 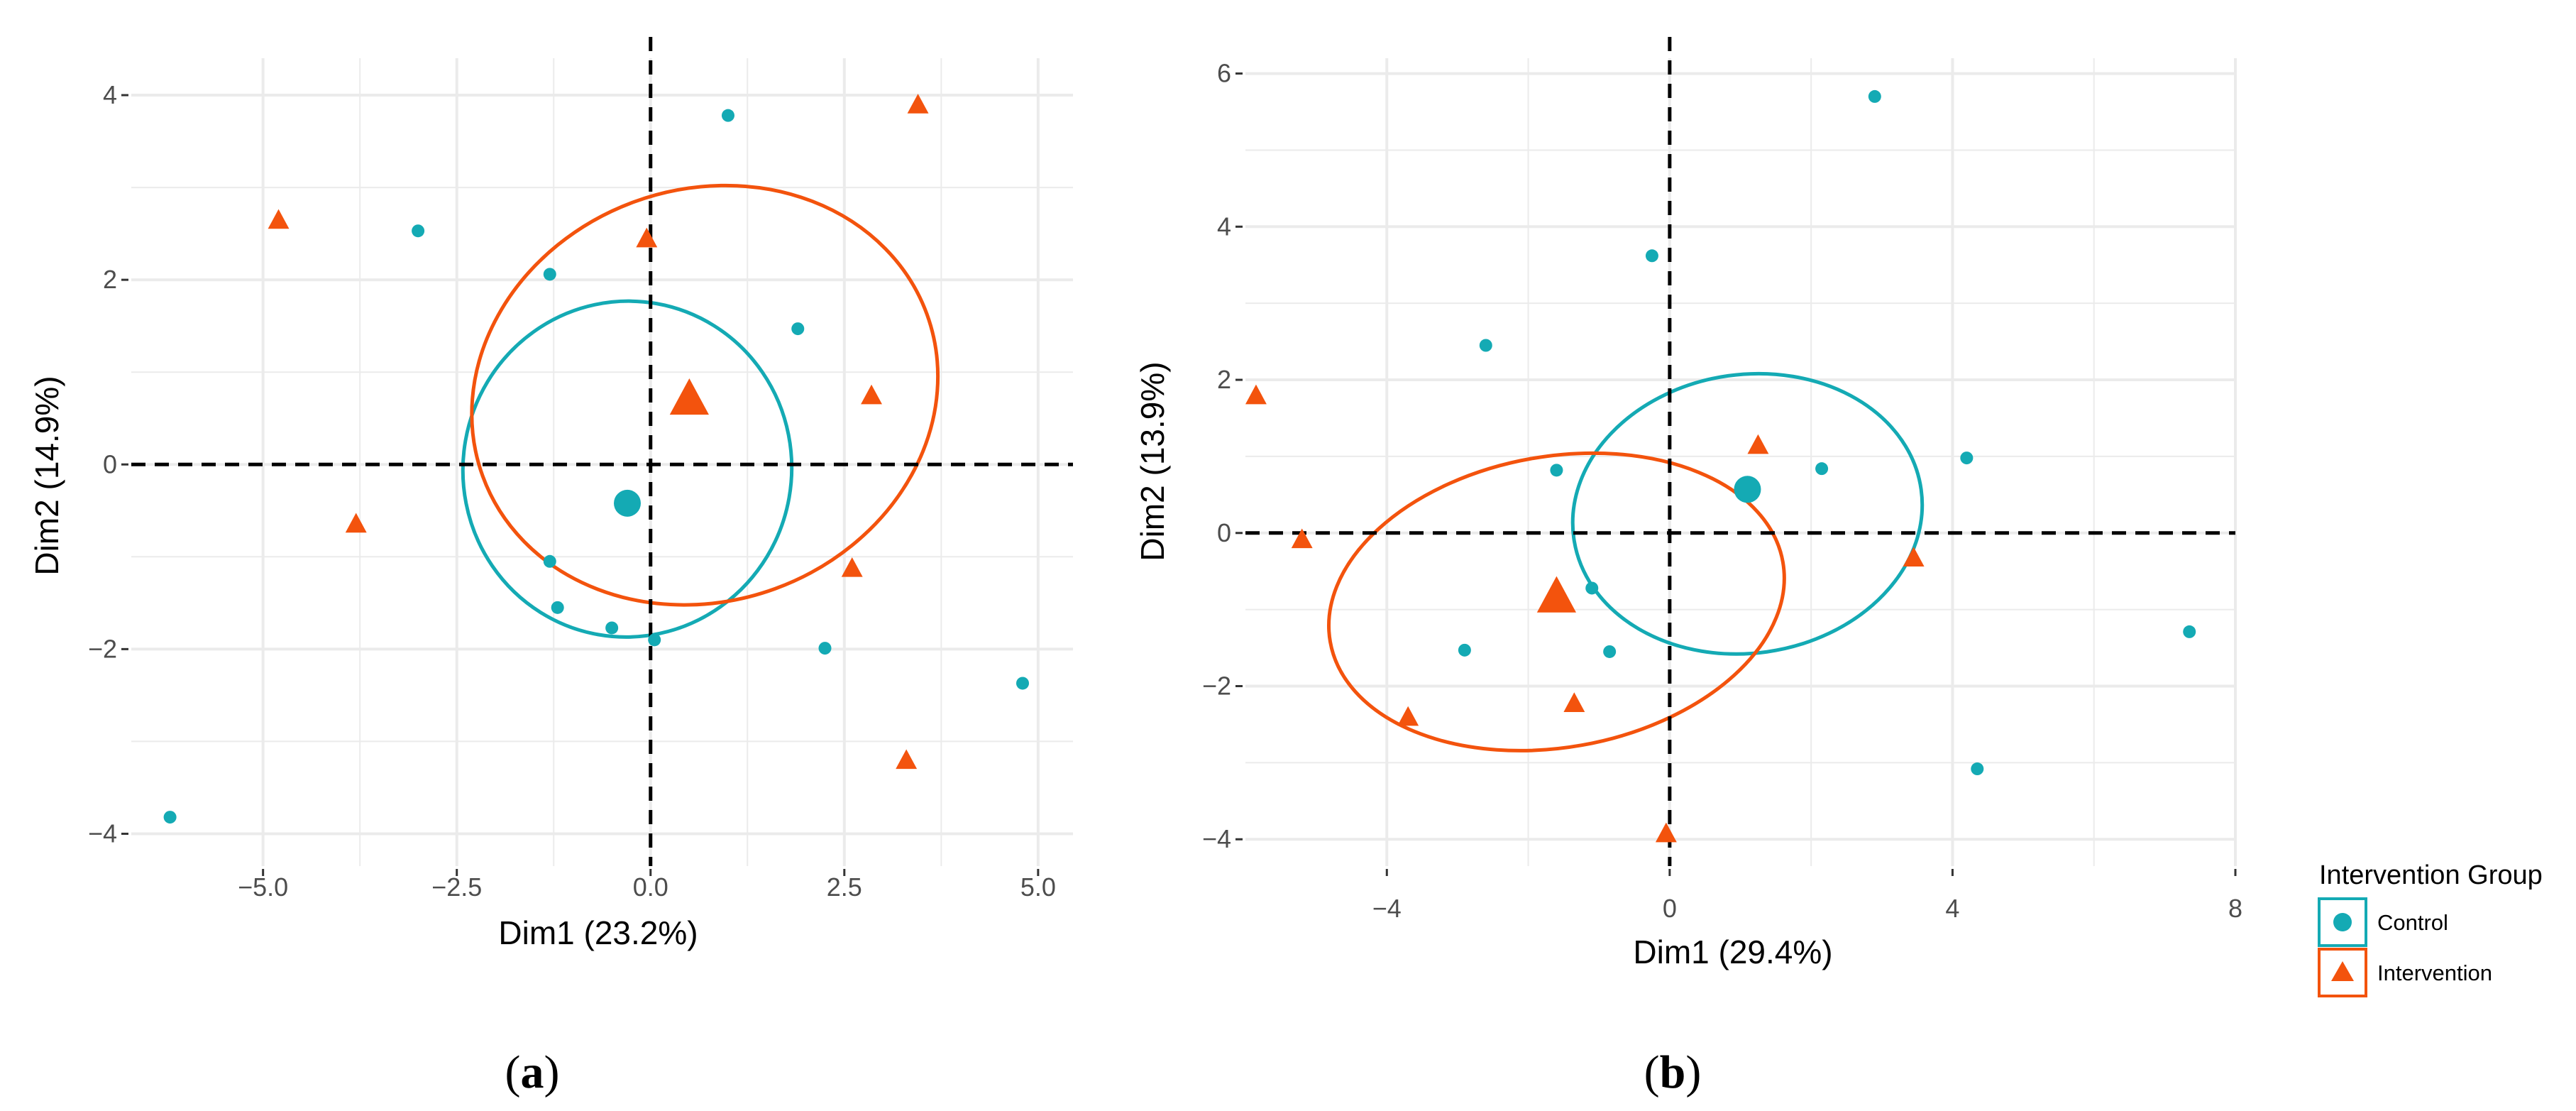 I want to click on panel-b-caption-letter: b, so click(x=1673, y=1072).